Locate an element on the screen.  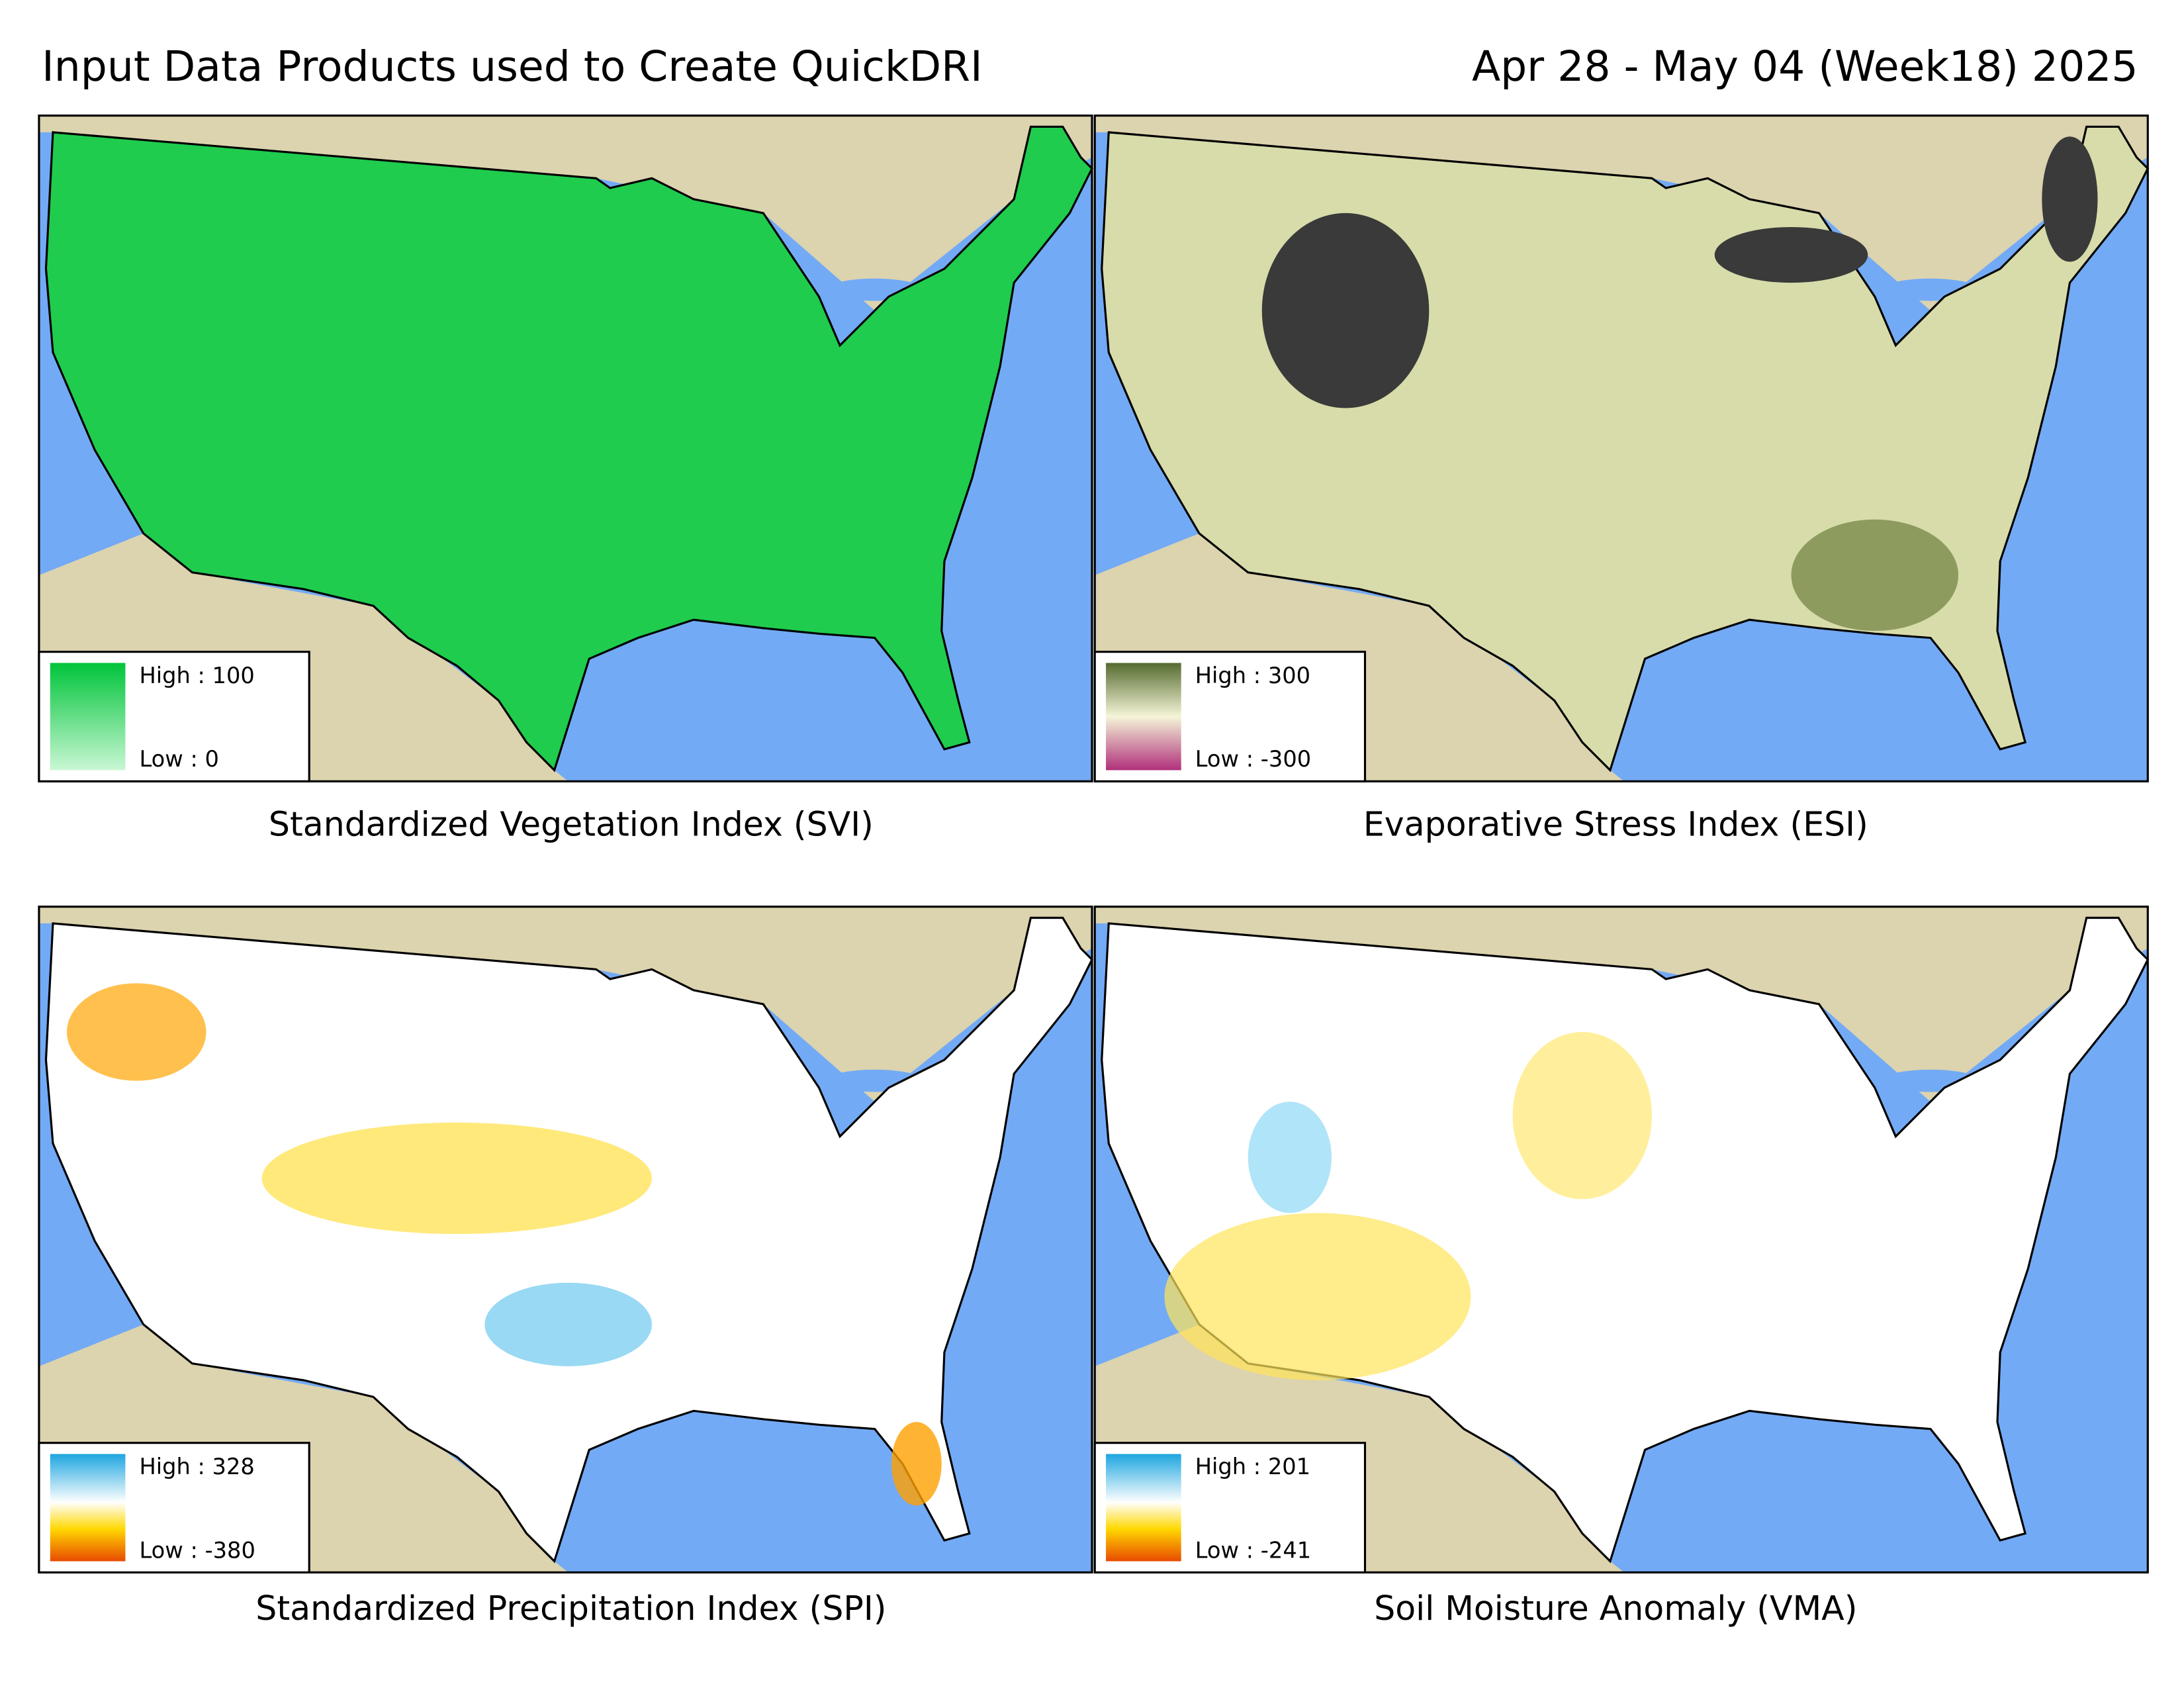
legend-low: Low : -380 is located at coordinates (197, 1550).